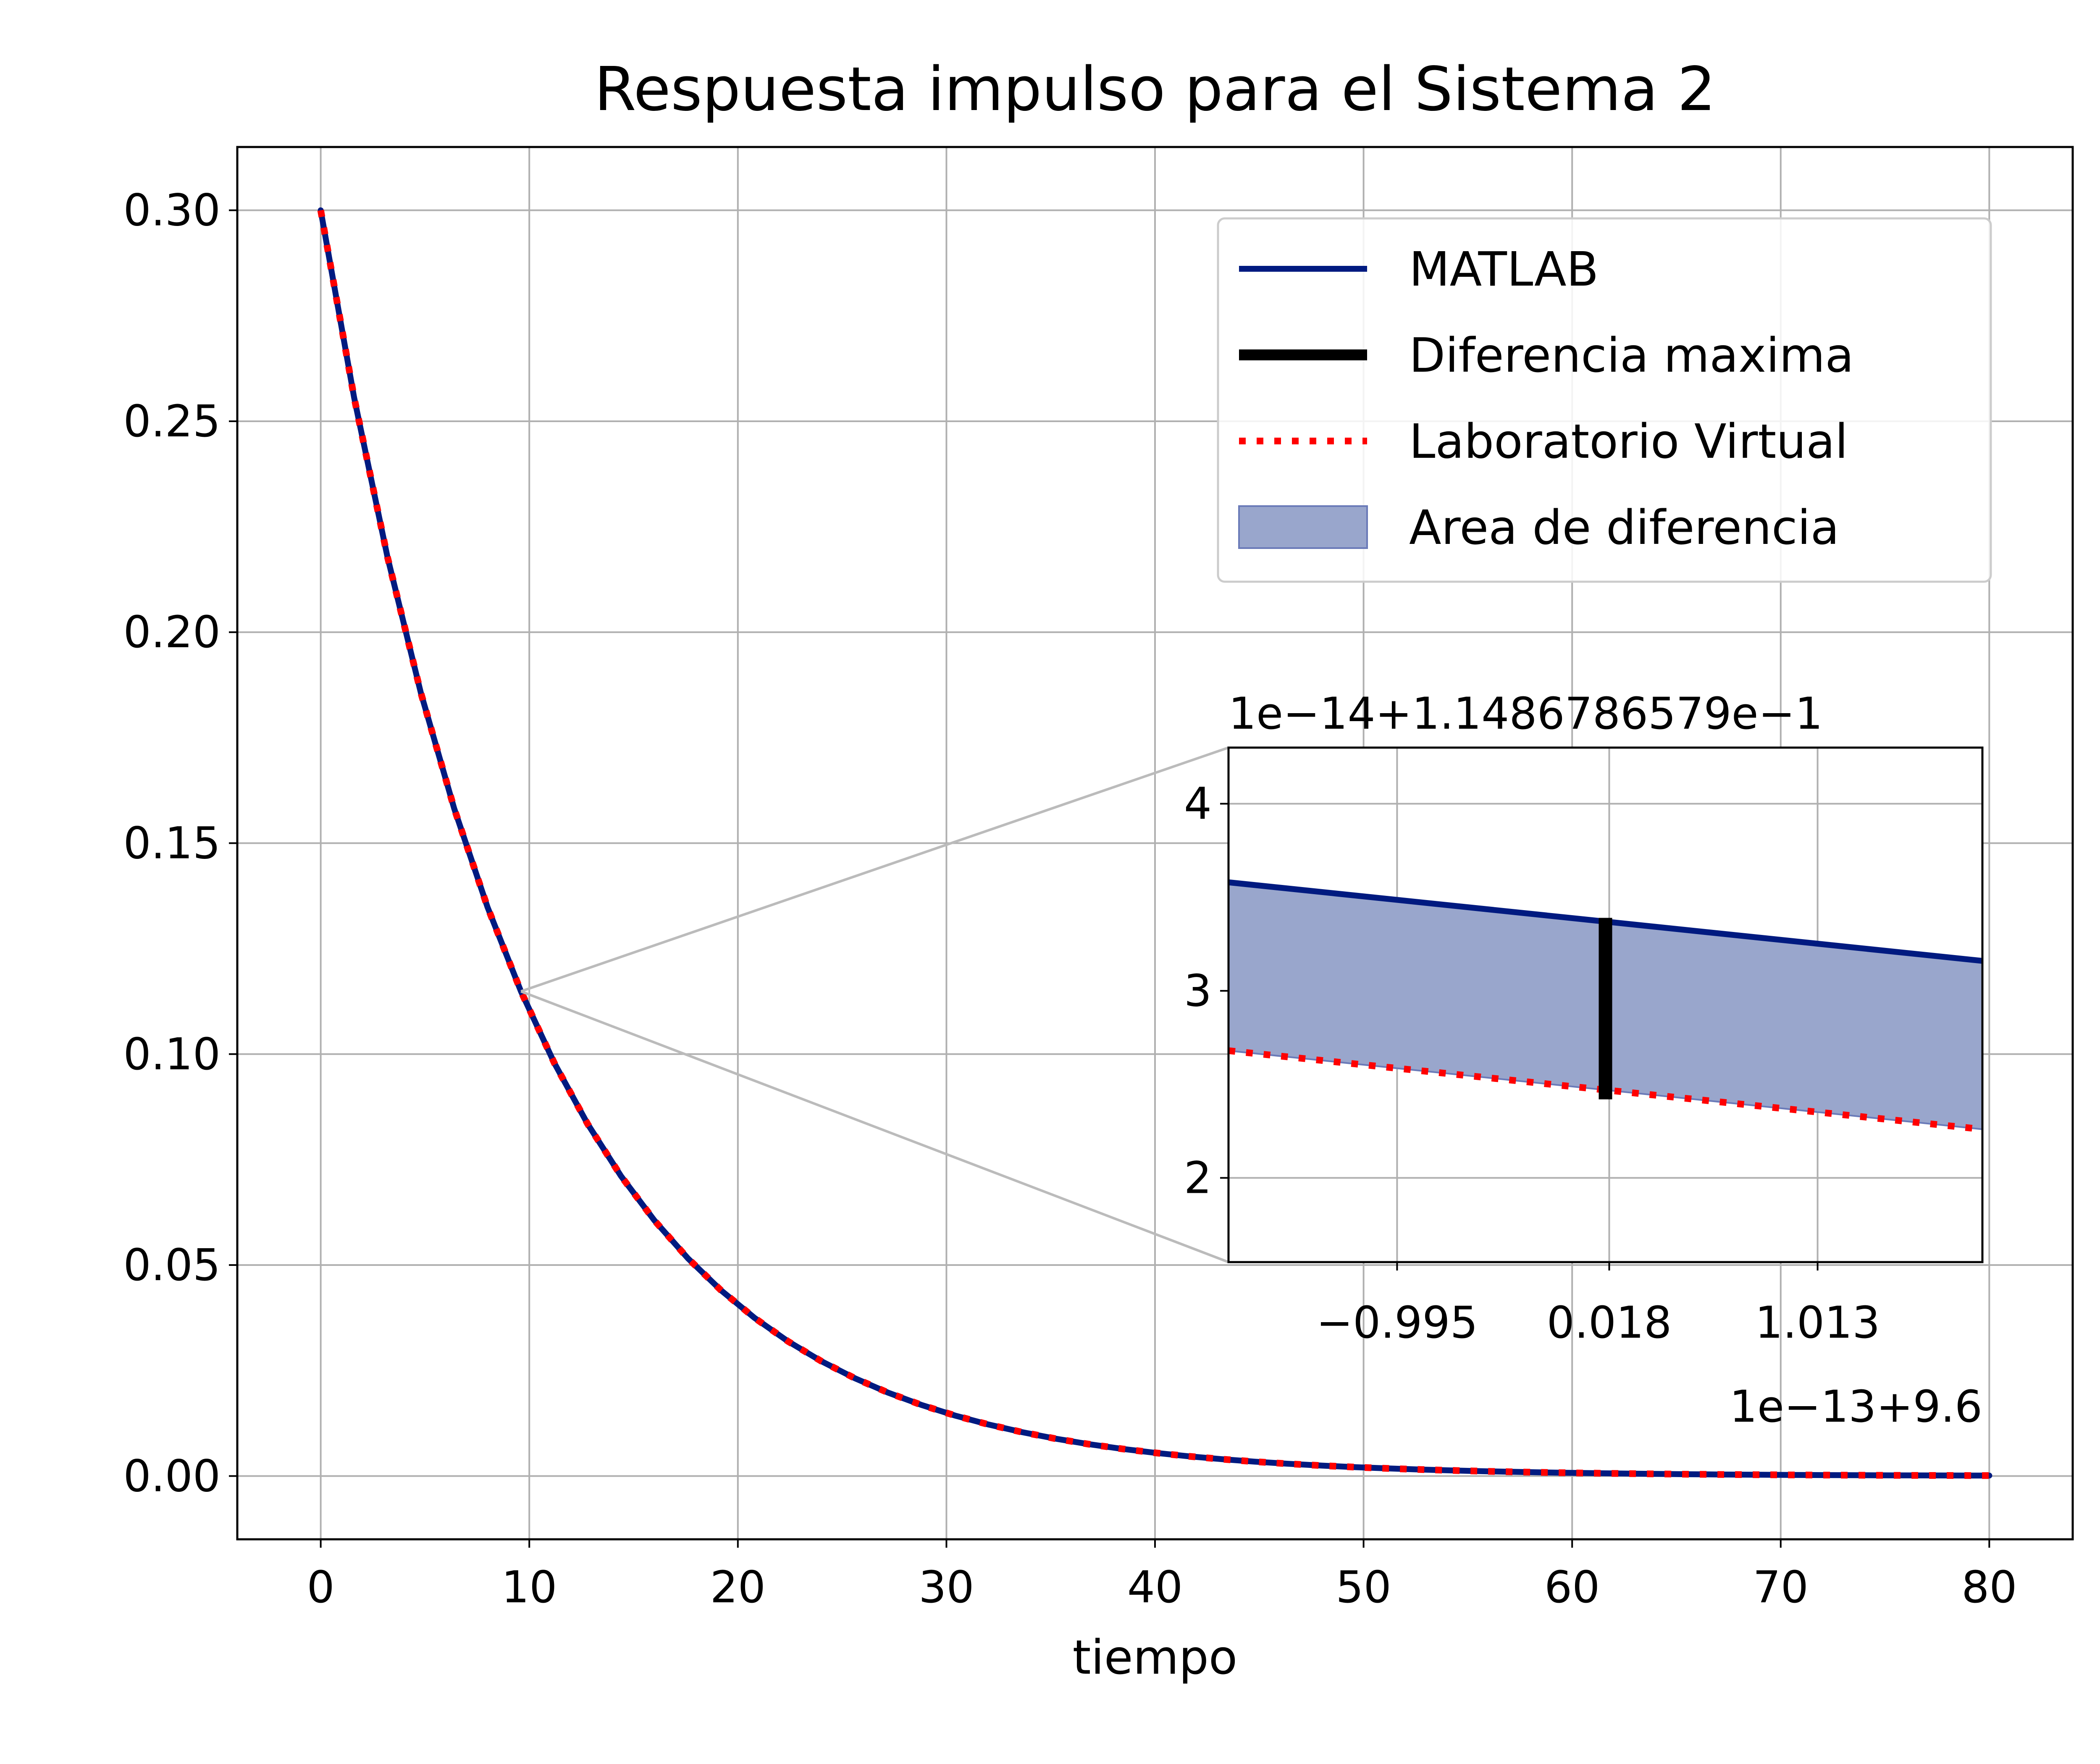 The height and width of the screenshot is (1764, 2100). What do you see at coordinates (171, 1265) in the screenshot?
I see `y-tick-label: 0.05` at bounding box center [171, 1265].